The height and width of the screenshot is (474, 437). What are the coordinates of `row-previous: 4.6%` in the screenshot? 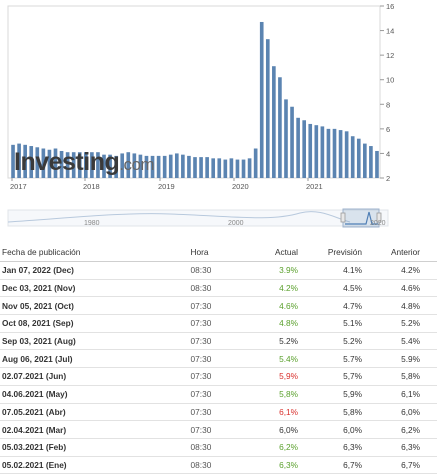 It's located at (399, 288).